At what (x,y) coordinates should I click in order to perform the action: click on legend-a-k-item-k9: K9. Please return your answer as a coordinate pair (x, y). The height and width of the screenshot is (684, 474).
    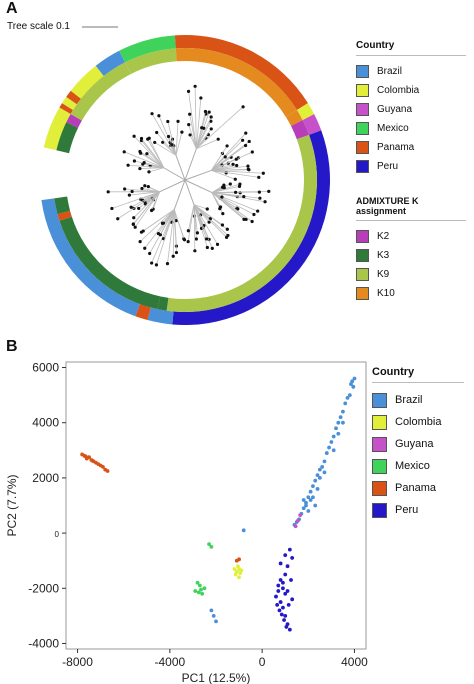
    Looking at the image, I should click on (411, 274).